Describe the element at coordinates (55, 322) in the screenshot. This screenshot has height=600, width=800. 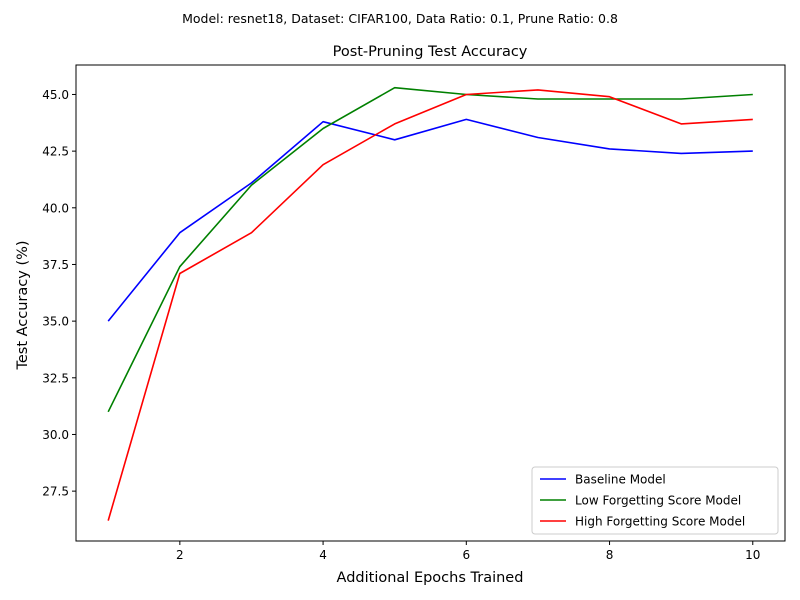
I see `y-tick-label: 35.0` at that location.